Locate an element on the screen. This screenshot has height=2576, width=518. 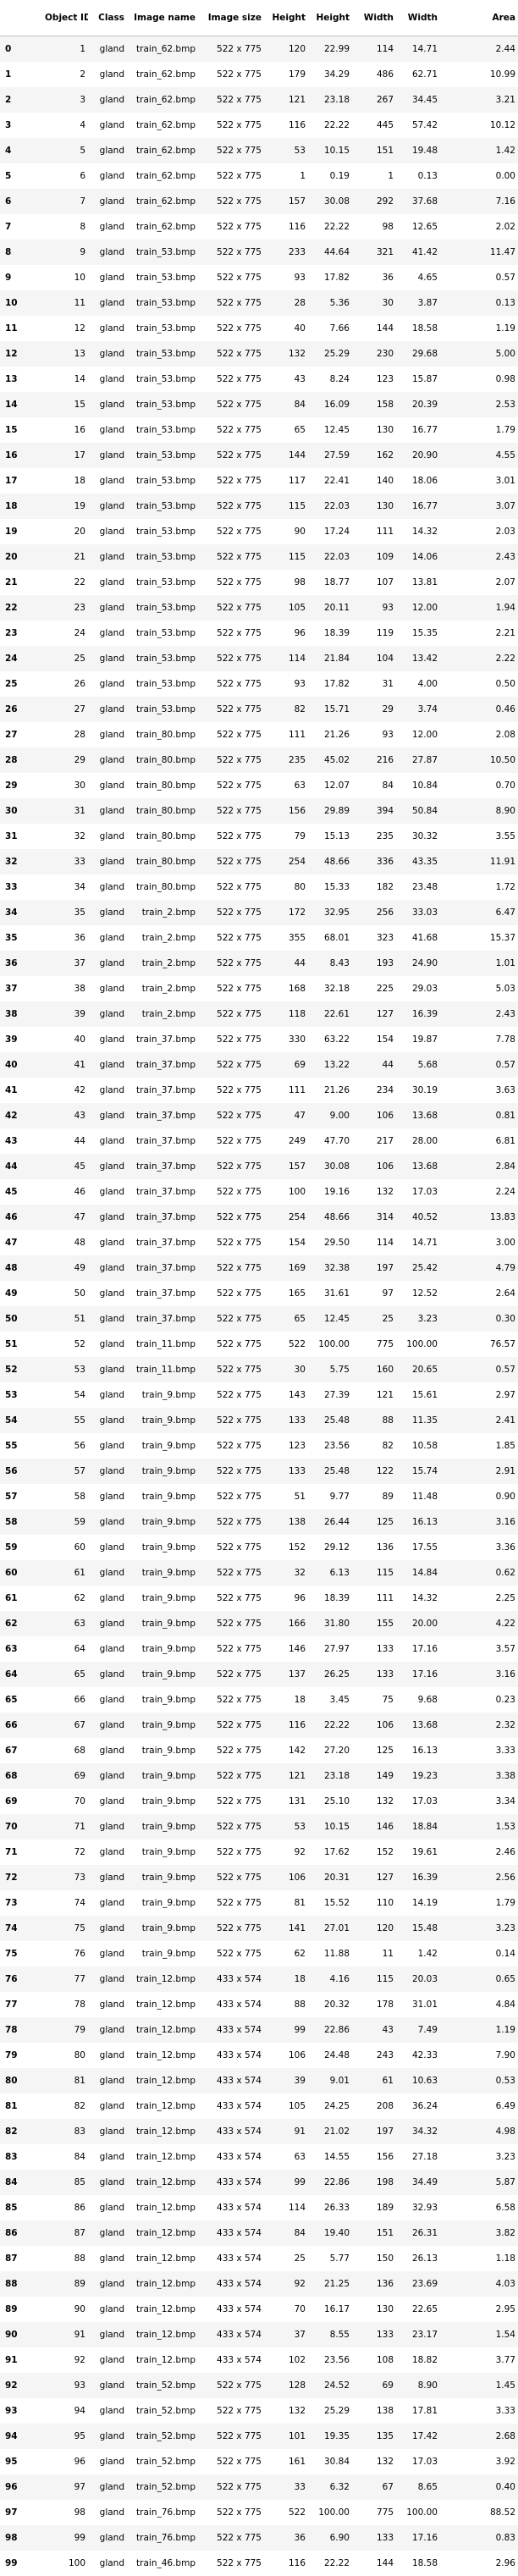
table-cell: 47 is located at coordinates (65, 1218).